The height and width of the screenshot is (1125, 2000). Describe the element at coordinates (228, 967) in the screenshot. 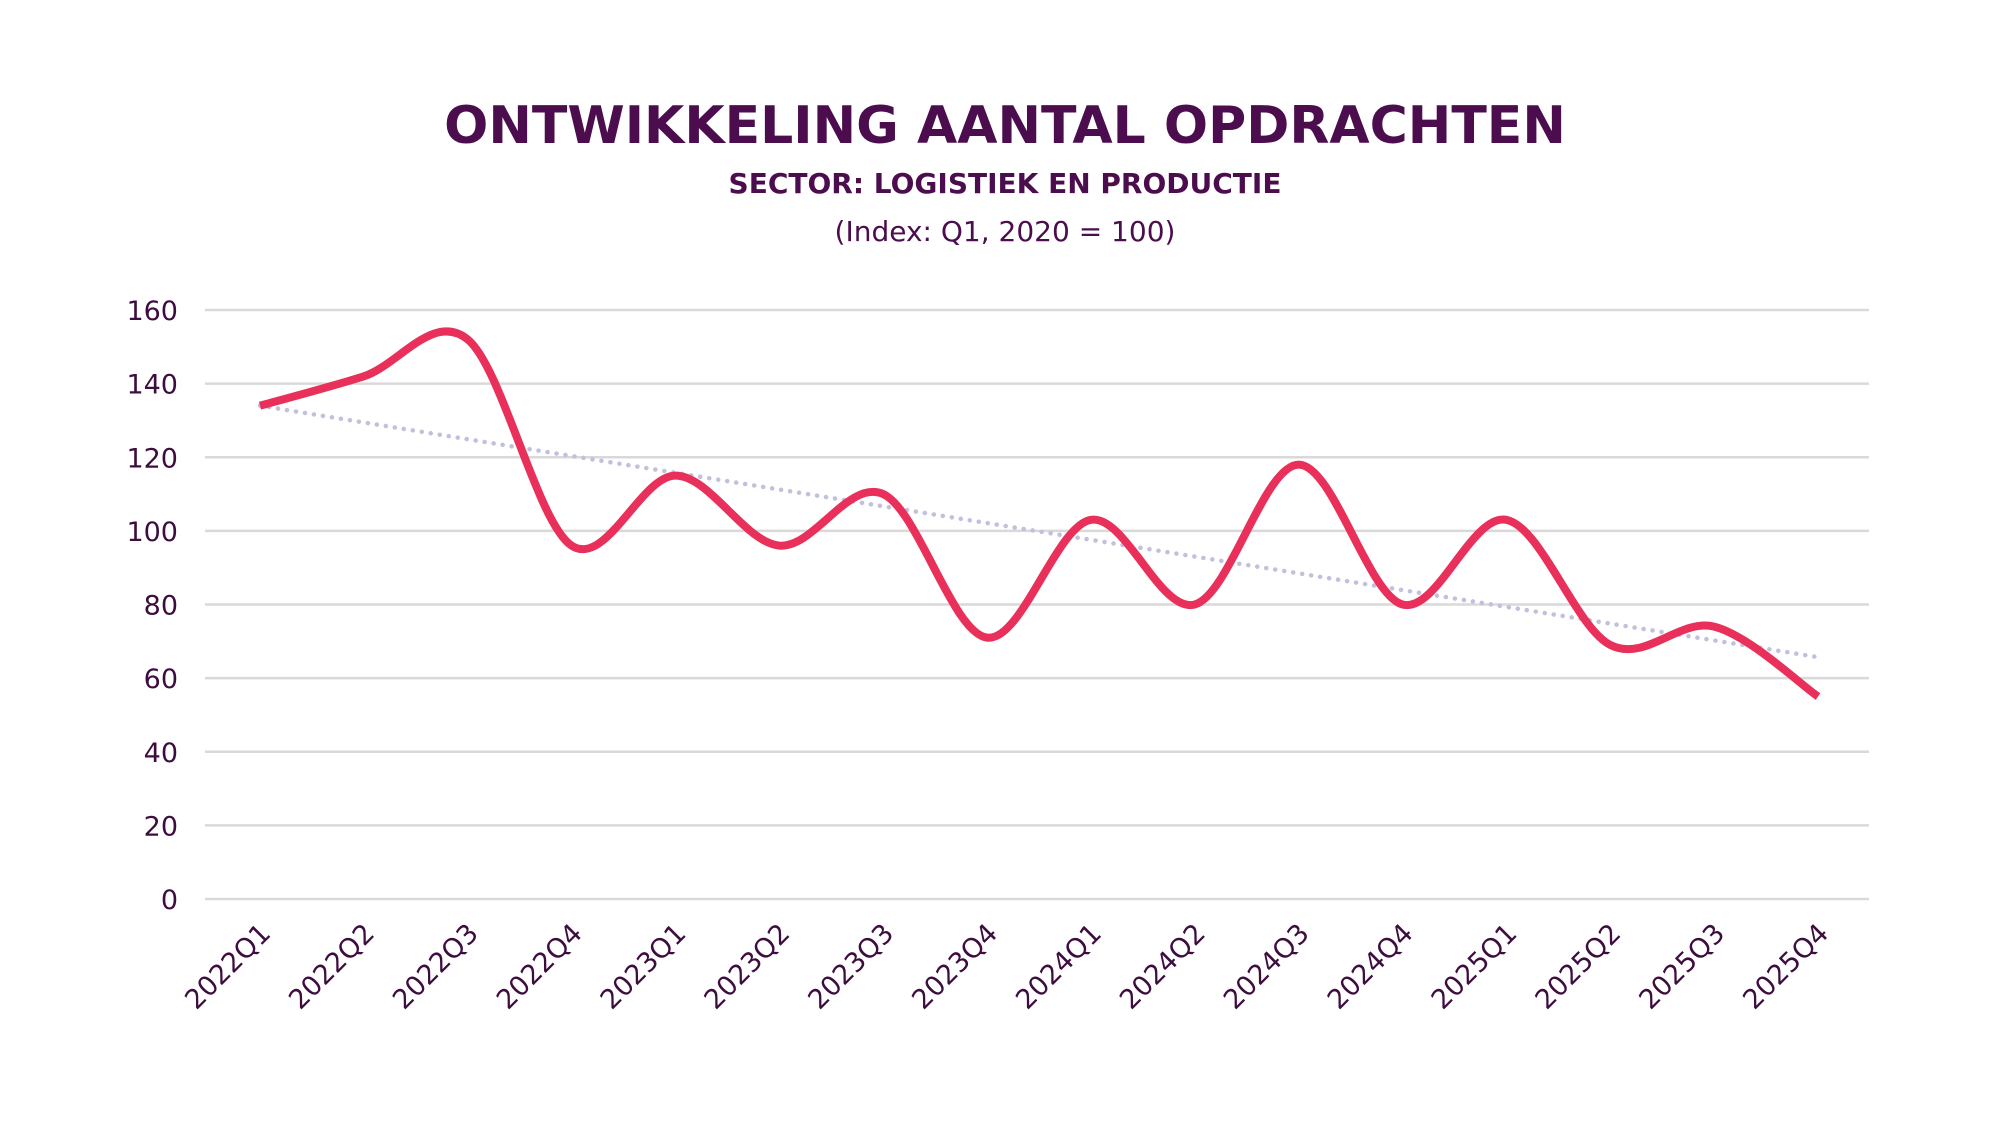

I see `x-tick-label: 2022Q1` at that location.